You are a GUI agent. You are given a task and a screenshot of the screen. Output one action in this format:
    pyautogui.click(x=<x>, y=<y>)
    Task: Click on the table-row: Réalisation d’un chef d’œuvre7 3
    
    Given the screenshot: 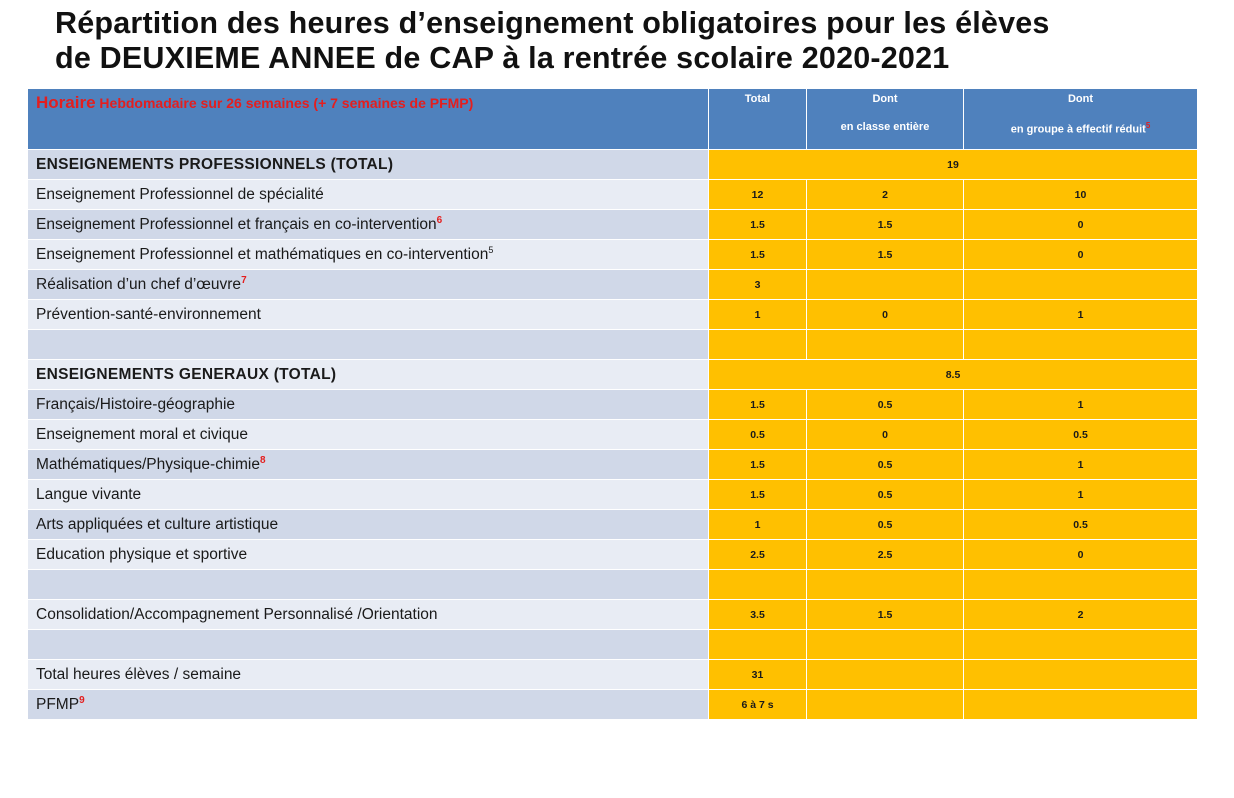 What is the action you would take?
    pyautogui.click(x=612, y=284)
    